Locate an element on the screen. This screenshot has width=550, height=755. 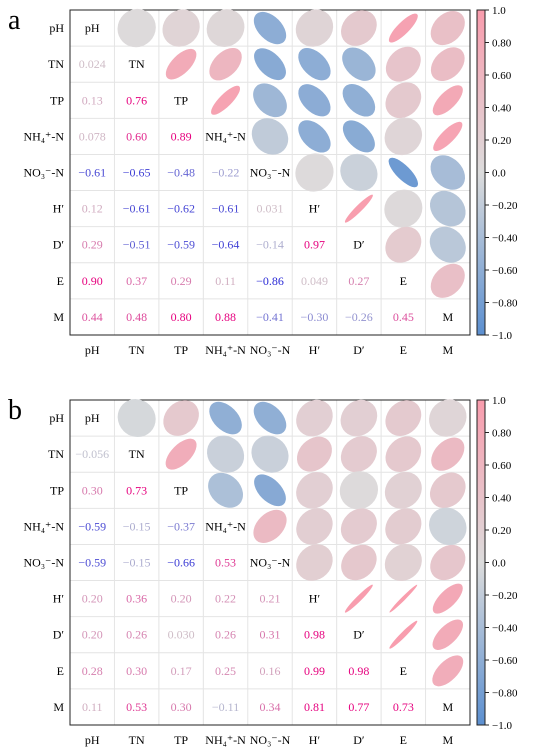
correlation-value: 0.99 is located at coordinates (314, 671).